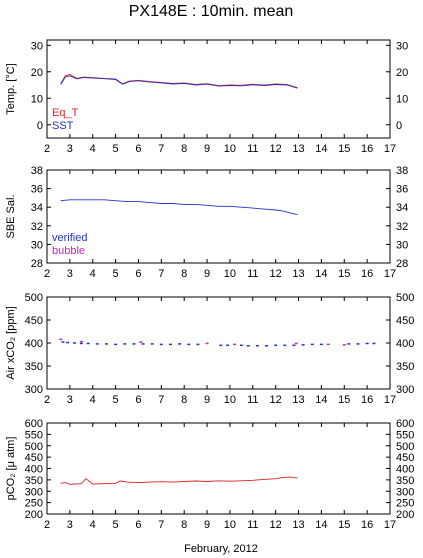 This screenshot has width=423, height=558. Describe the element at coordinates (70, 525) in the screenshot. I see `x-tick-label: 3` at that location.